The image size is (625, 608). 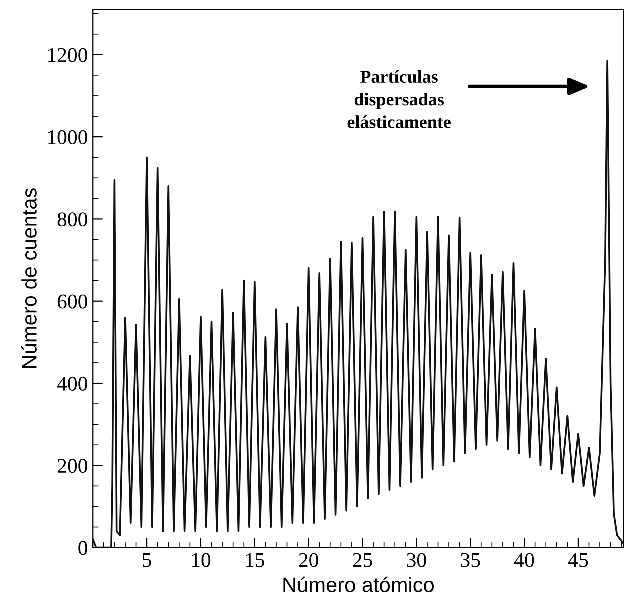 I want to click on x-tick-label: 20, so click(x=308, y=560).